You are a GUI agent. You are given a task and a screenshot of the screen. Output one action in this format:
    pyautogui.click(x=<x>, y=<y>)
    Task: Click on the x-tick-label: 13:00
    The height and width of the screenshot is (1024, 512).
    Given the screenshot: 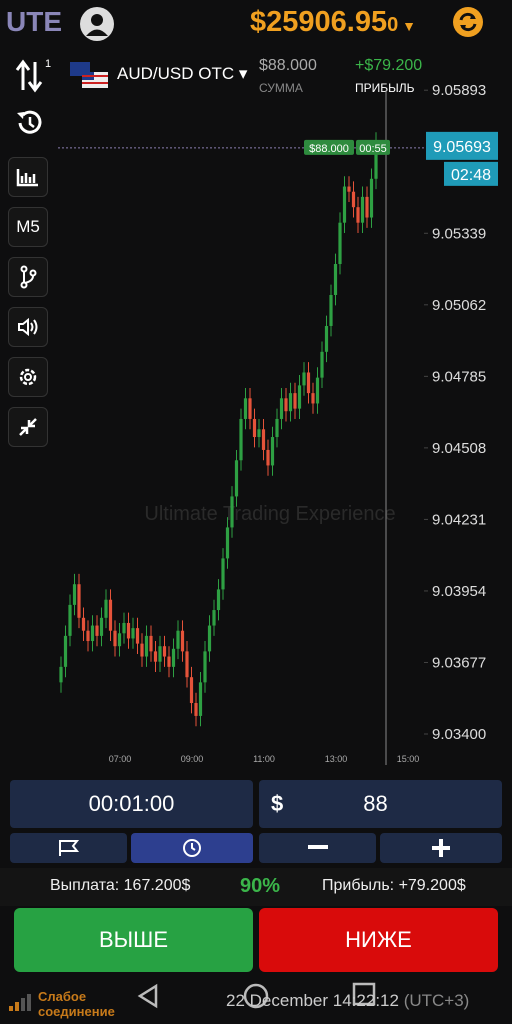 What is the action you would take?
    pyautogui.click(x=336, y=759)
    